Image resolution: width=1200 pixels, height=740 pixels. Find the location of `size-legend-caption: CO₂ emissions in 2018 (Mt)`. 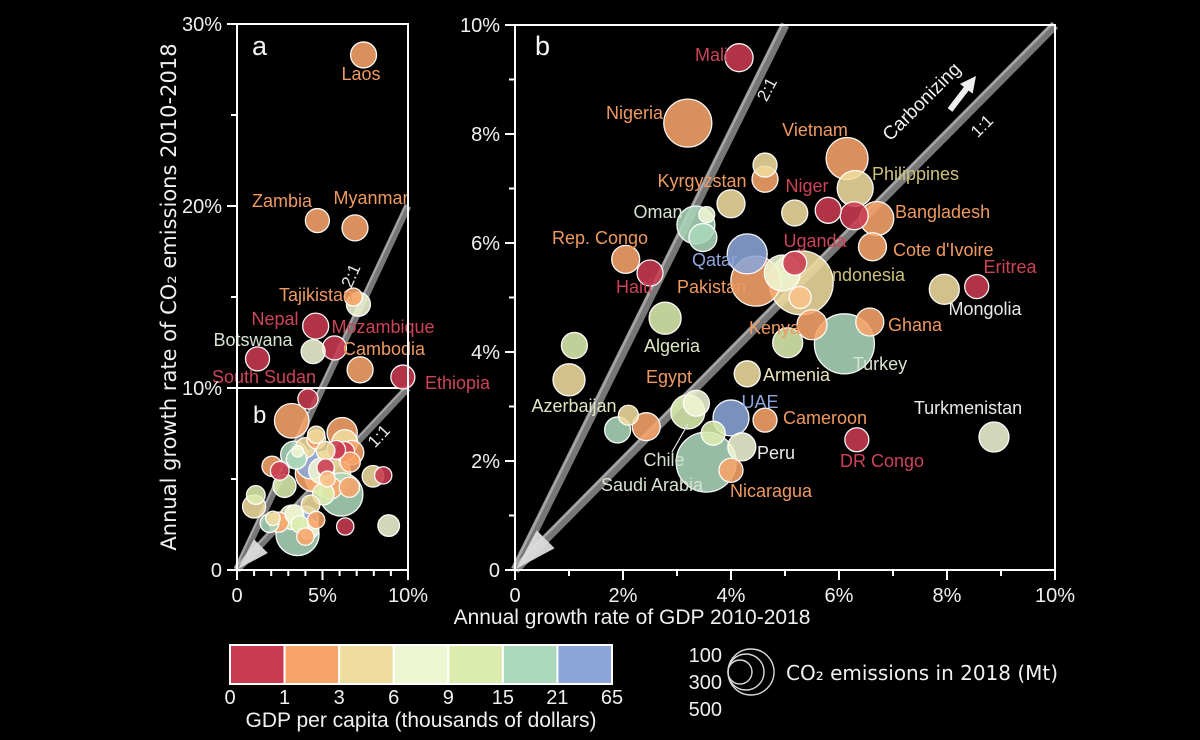

size-legend-caption: CO₂ emissions in 2018 (Mt) is located at coordinates (922, 673).